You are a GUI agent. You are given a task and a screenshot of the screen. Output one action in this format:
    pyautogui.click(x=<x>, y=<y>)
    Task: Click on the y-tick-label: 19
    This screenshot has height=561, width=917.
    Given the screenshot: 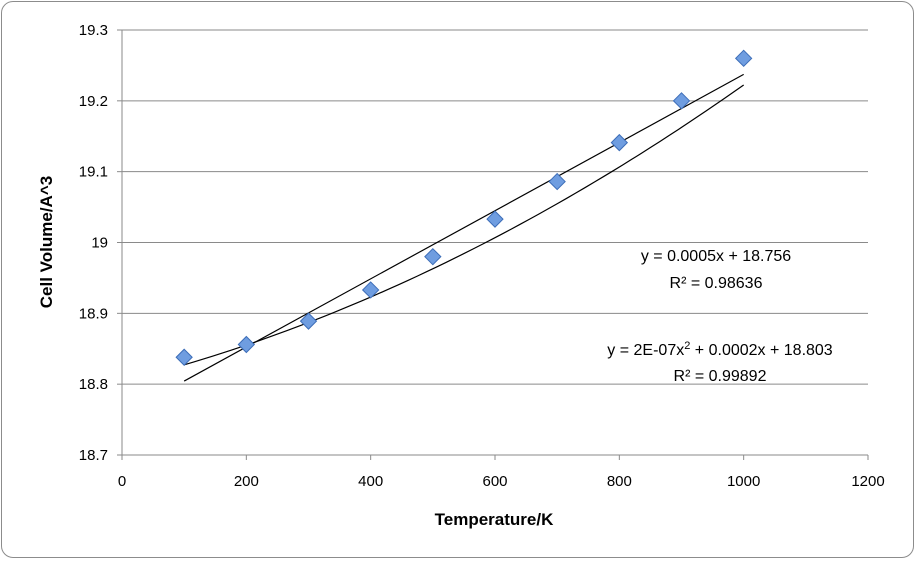 What is the action you would take?
    pyautogui.click(x=99, y=243)
    